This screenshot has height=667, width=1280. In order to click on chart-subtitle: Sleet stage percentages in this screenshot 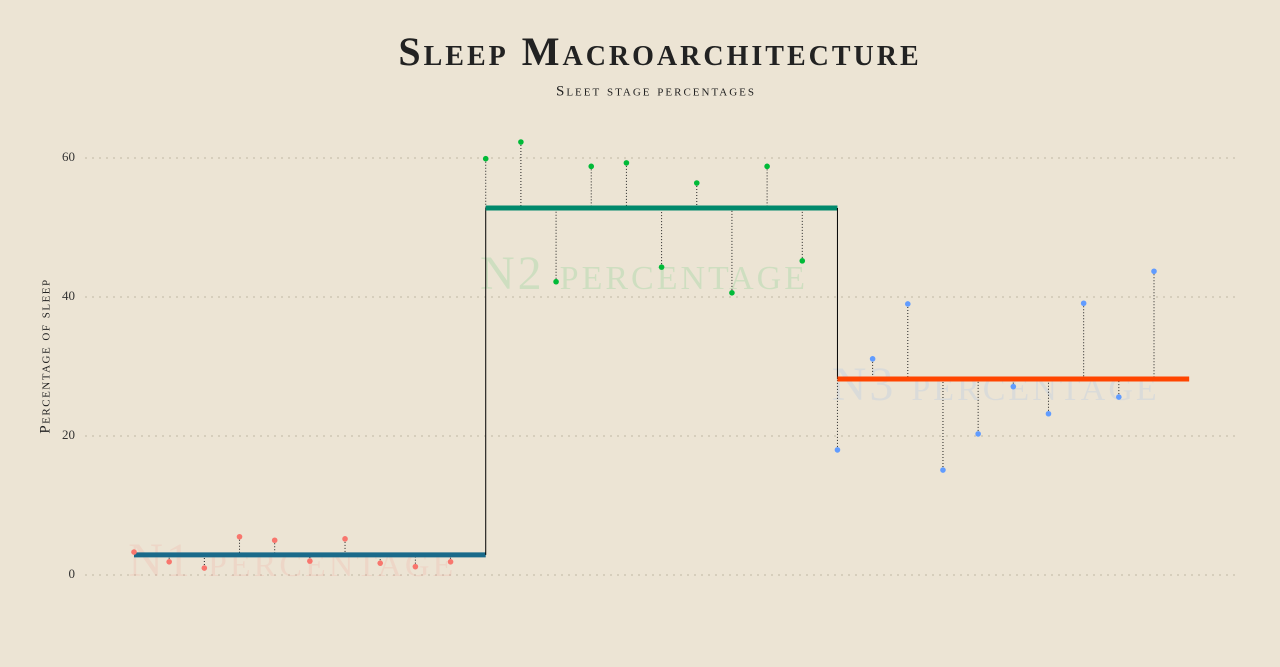, I will do `click(656, 91)`.